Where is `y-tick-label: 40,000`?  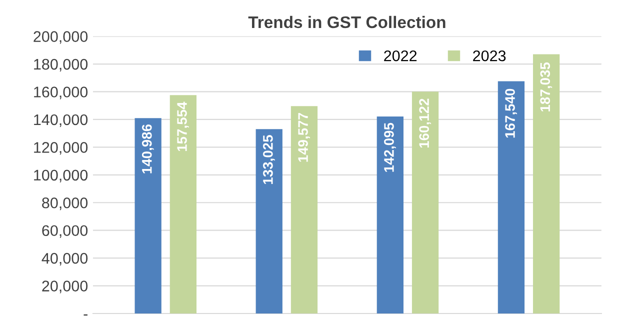 y-tick-label: 40,000 is located at coordinates (65, 259).